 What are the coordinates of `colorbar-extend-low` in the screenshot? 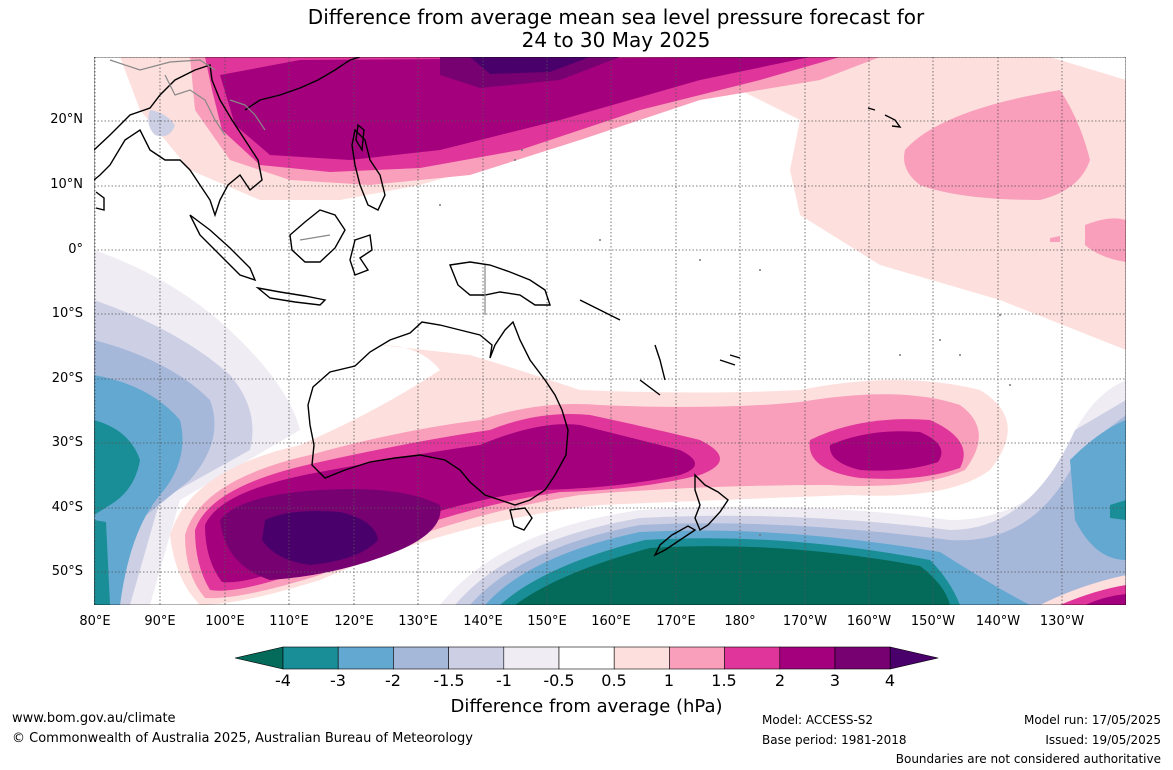 It's located at (259, 658).